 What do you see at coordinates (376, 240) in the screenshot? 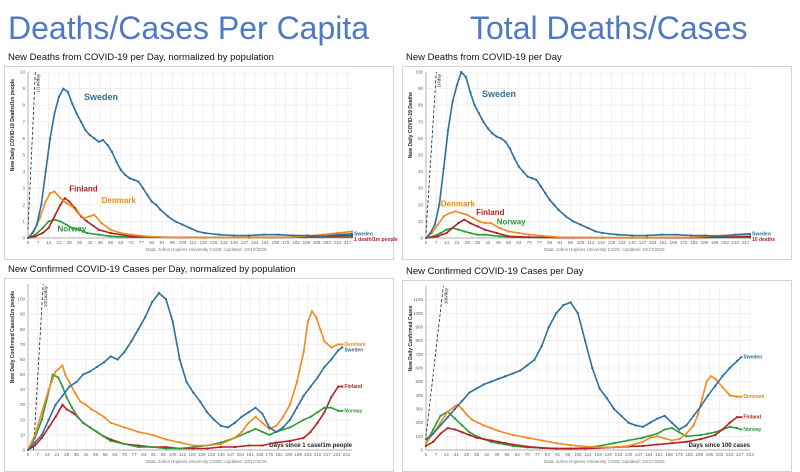
I see `end-label-finland: 1 death/1m people` at bounding box center [376, 240].